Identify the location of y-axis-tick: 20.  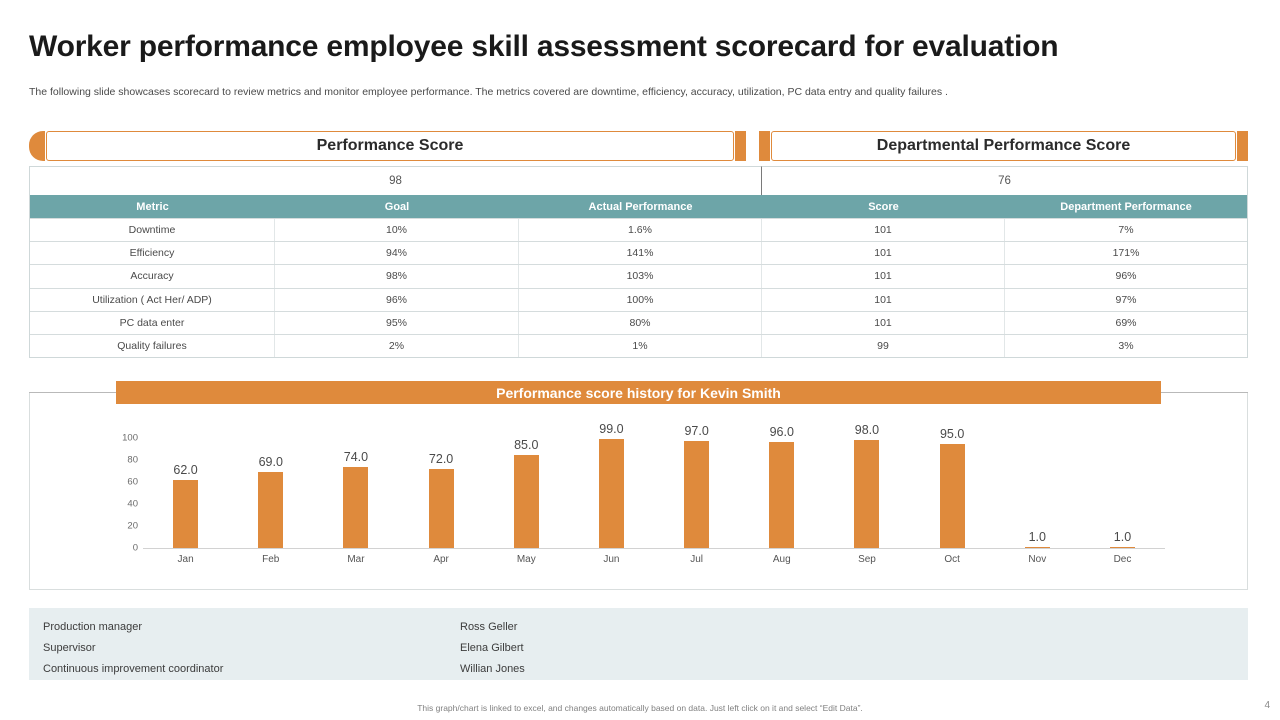
(132, 526).